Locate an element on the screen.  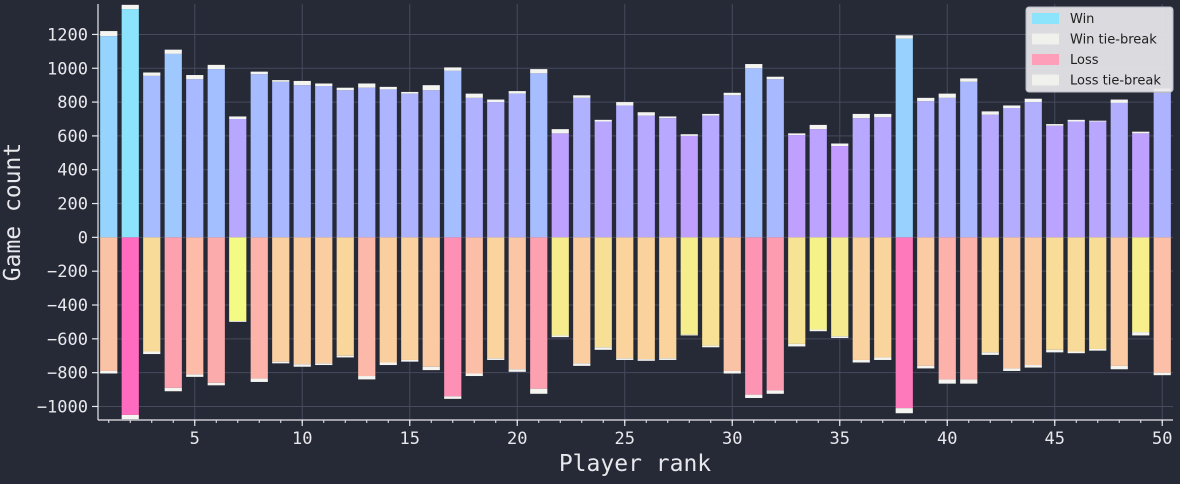
x-tick-label: 30 is located at coordinates (732, 439).